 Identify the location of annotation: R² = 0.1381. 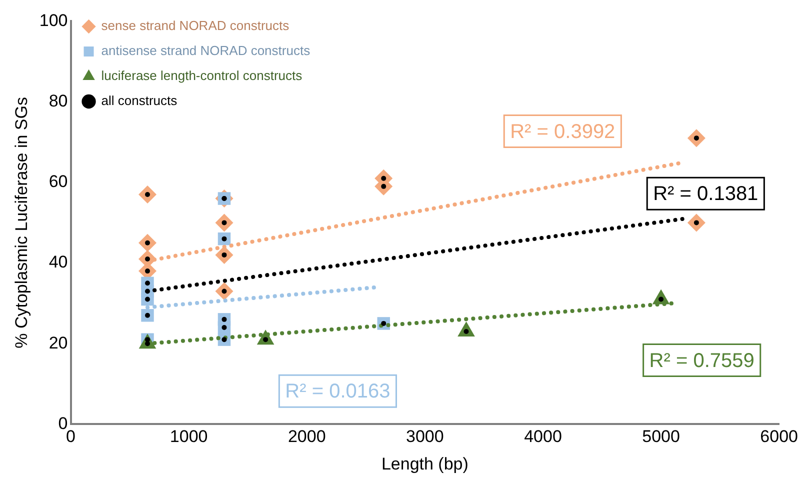
(705, 194).